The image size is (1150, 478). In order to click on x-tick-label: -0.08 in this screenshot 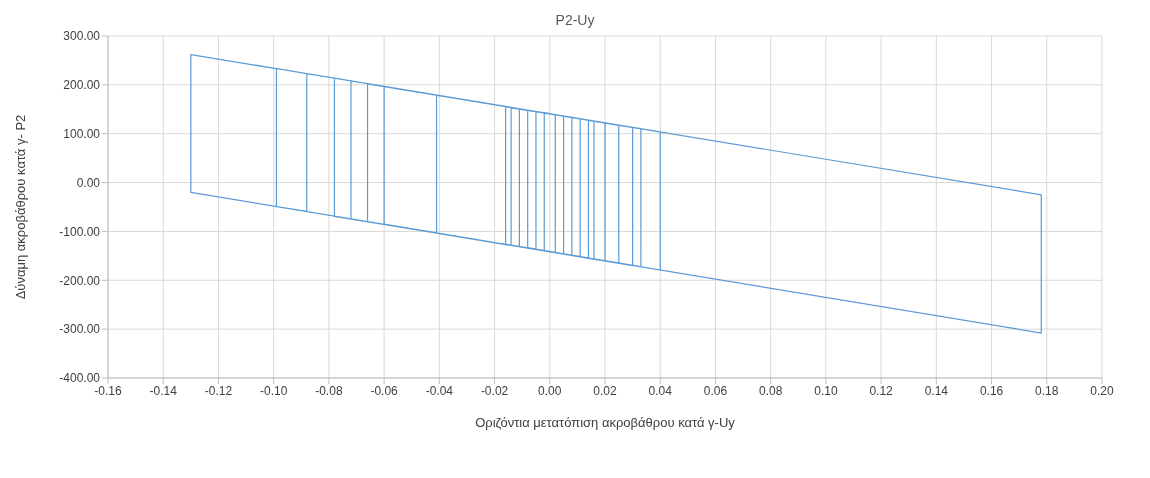, I will do `click(329, 390)`.